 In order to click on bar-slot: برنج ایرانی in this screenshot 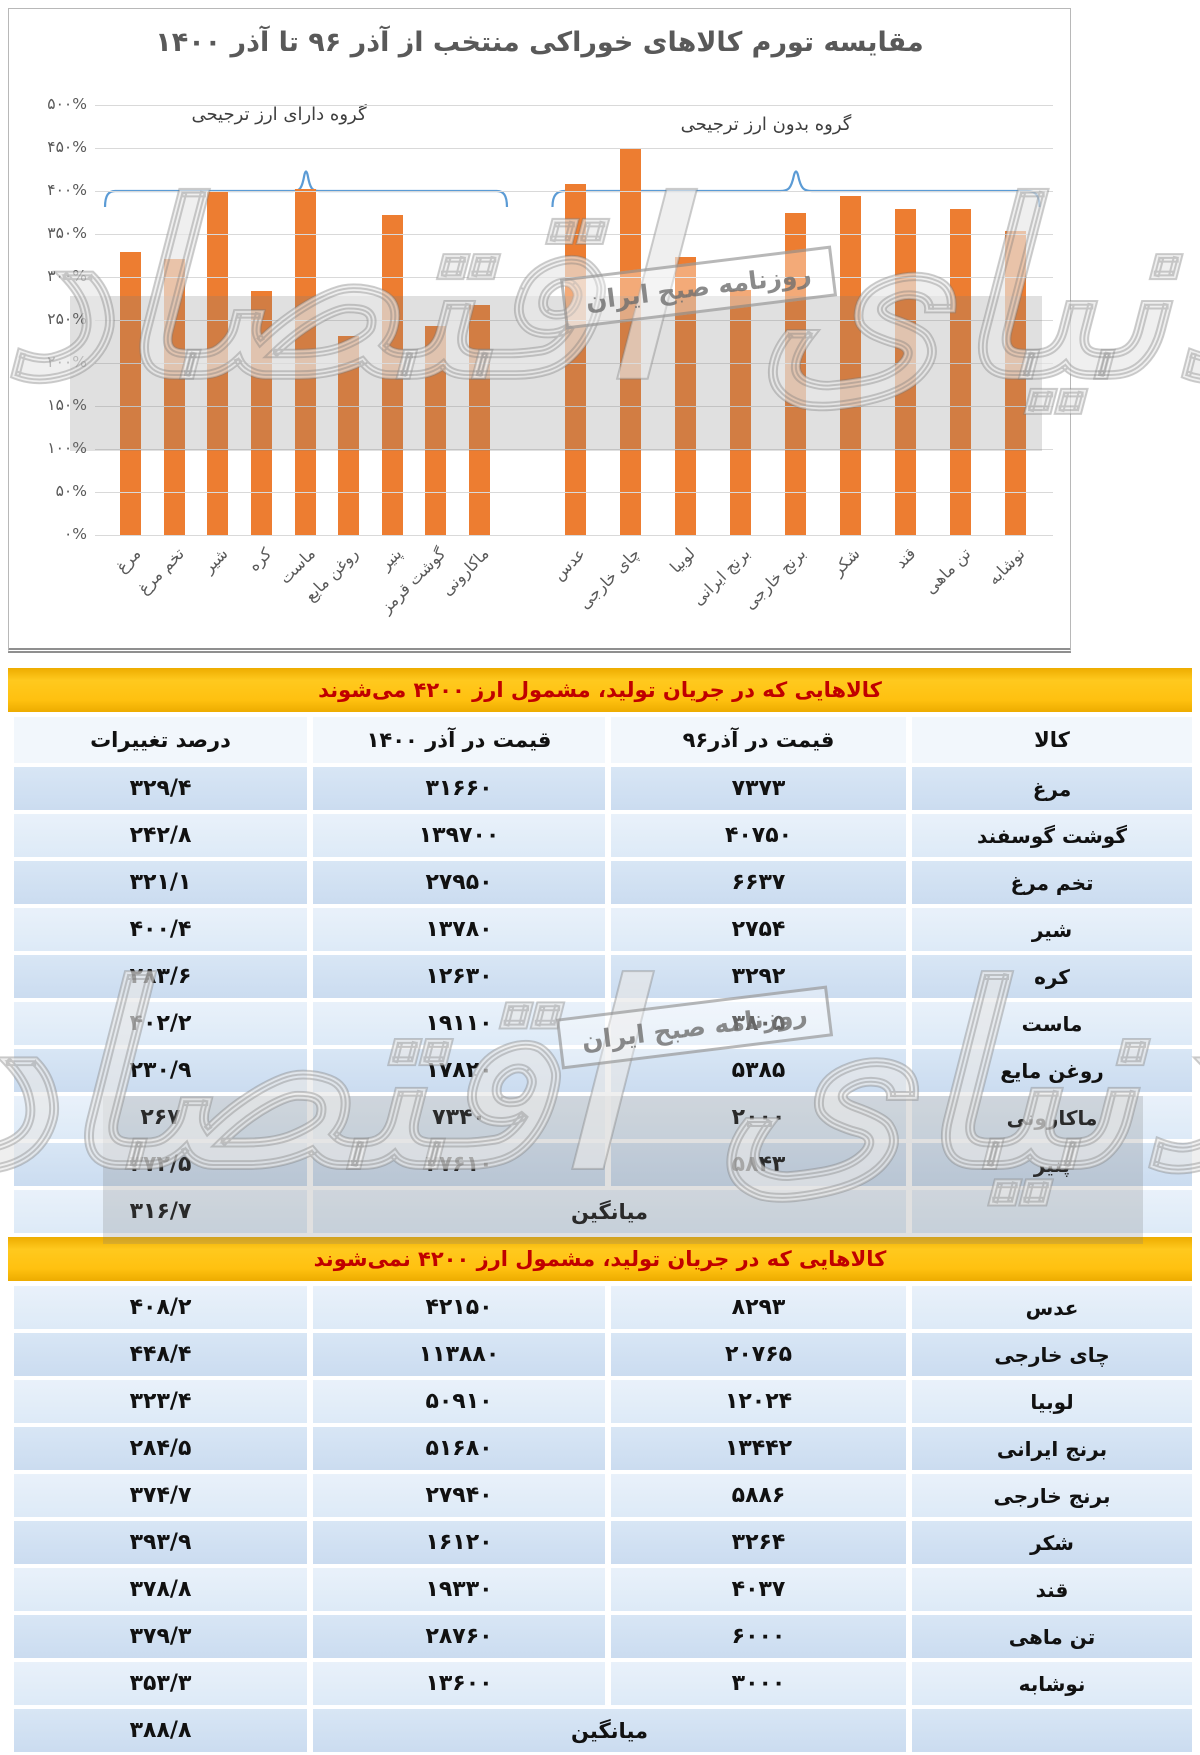, I will do `click(728, 357)`.